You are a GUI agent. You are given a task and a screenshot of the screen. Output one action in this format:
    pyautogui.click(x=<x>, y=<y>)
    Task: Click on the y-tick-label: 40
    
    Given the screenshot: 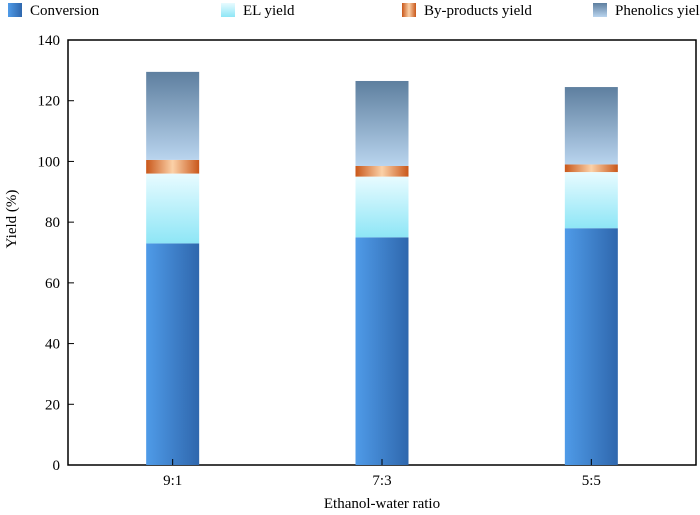 What is the action you would take?
    pyautogui.click(x=52, y=345)
    